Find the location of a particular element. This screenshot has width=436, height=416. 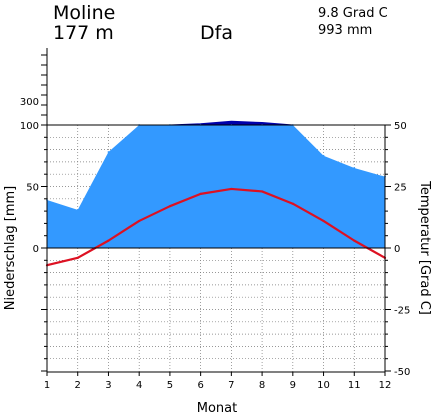

y-right-tick-label: 50 is located at coordinates (400, 126).